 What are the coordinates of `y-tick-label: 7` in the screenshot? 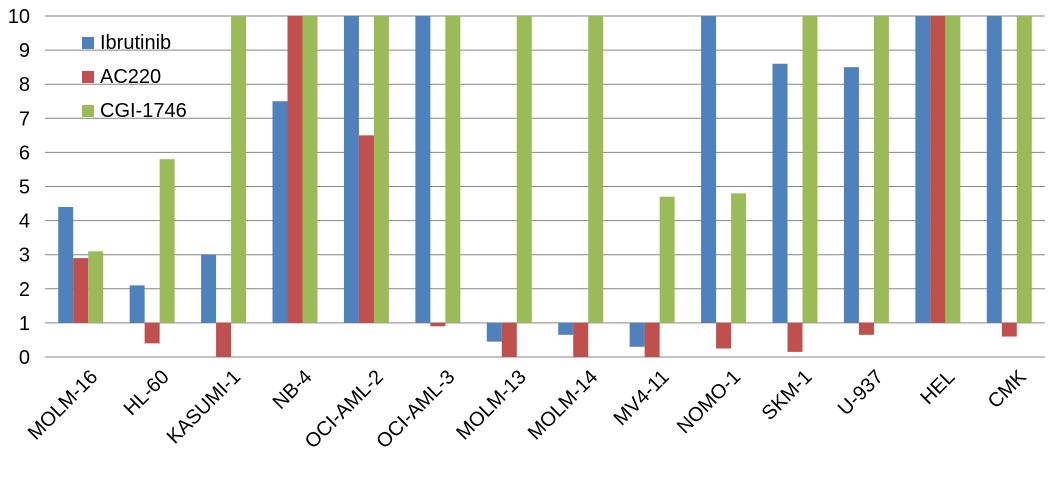 It's located at (24, 119).